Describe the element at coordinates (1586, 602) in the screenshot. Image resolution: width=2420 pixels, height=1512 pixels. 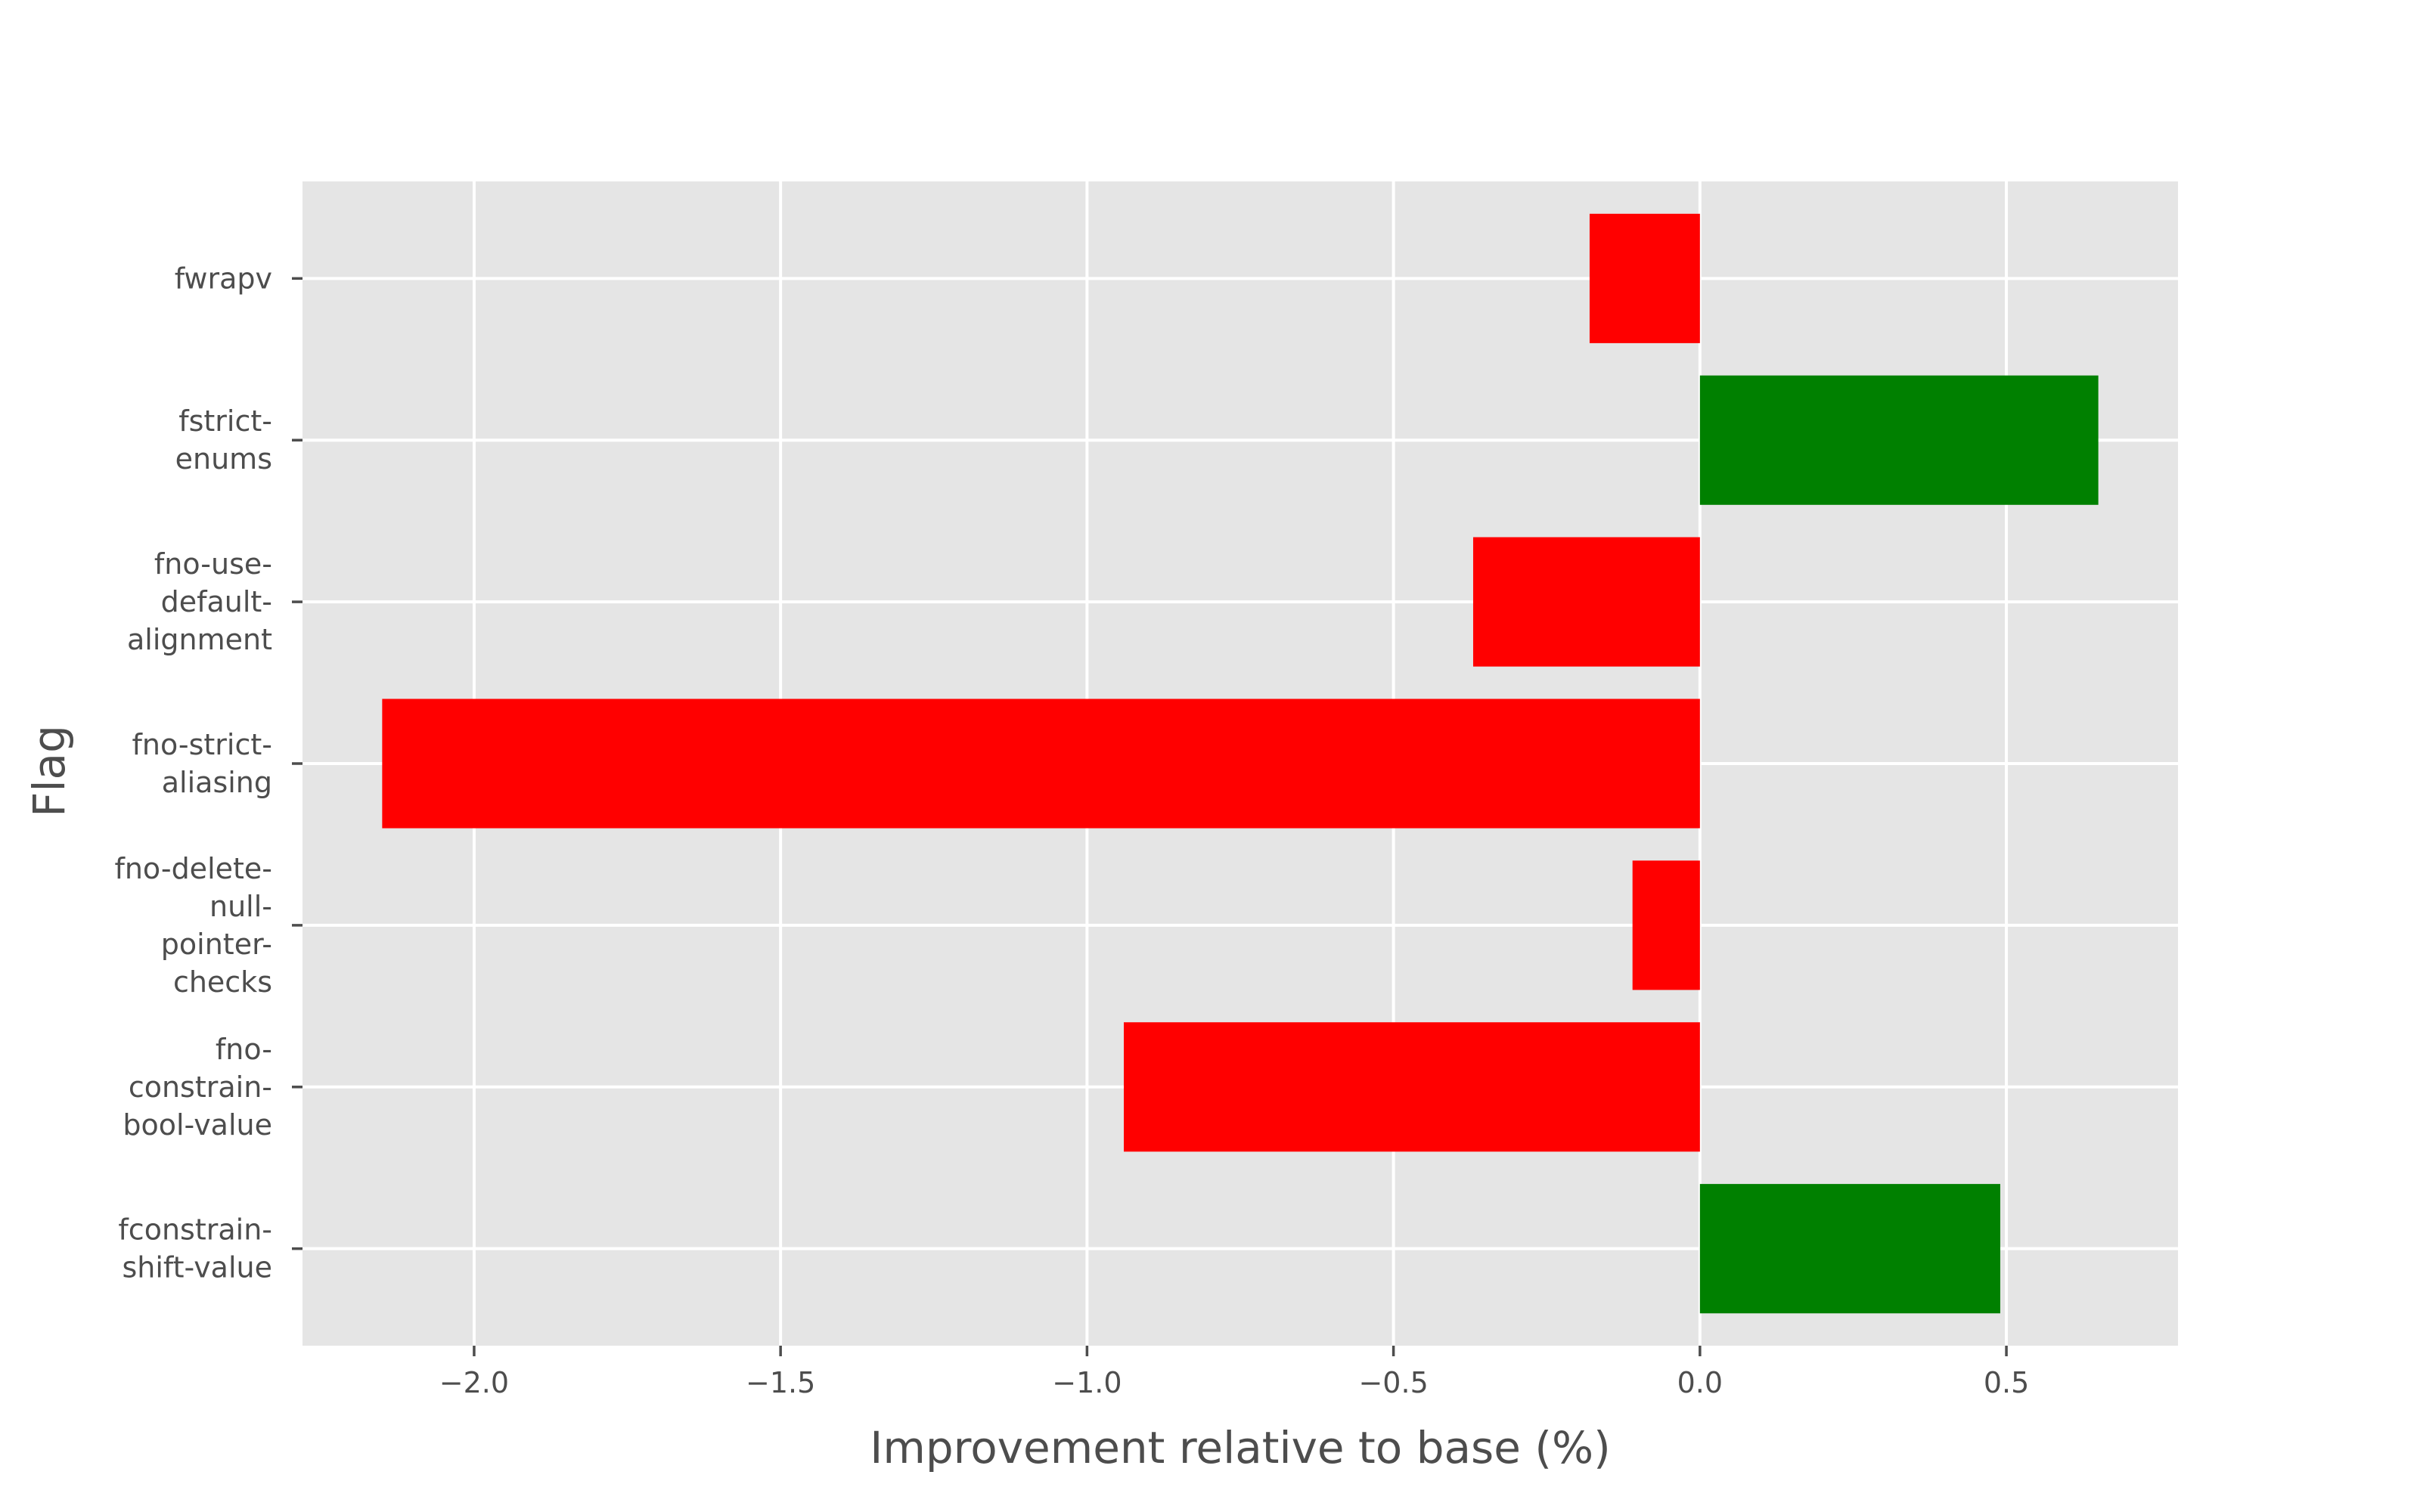
I see `bar-fno-use-default-alignment` at that location.